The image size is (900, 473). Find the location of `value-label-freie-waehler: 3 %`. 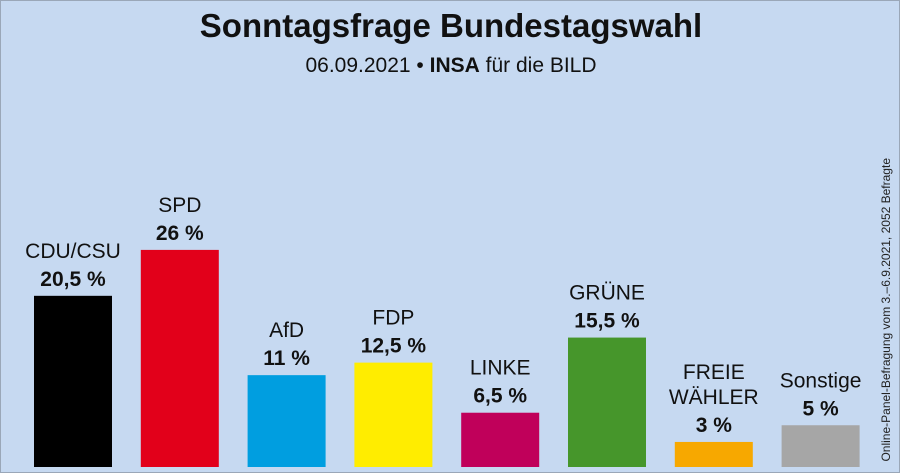

value-label-freie-waehler: 3 % is located at coordinates (714, 425).